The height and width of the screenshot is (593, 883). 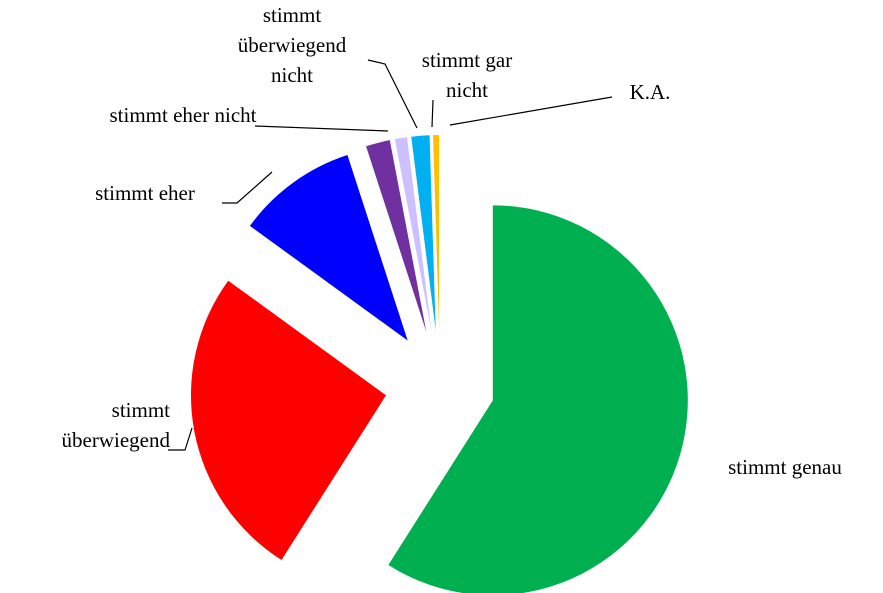 What do you see at coordinates (183, 115) in the screenshot?
I see `slice-label: stimmt eher nicht` at bounding box center [183, 115].